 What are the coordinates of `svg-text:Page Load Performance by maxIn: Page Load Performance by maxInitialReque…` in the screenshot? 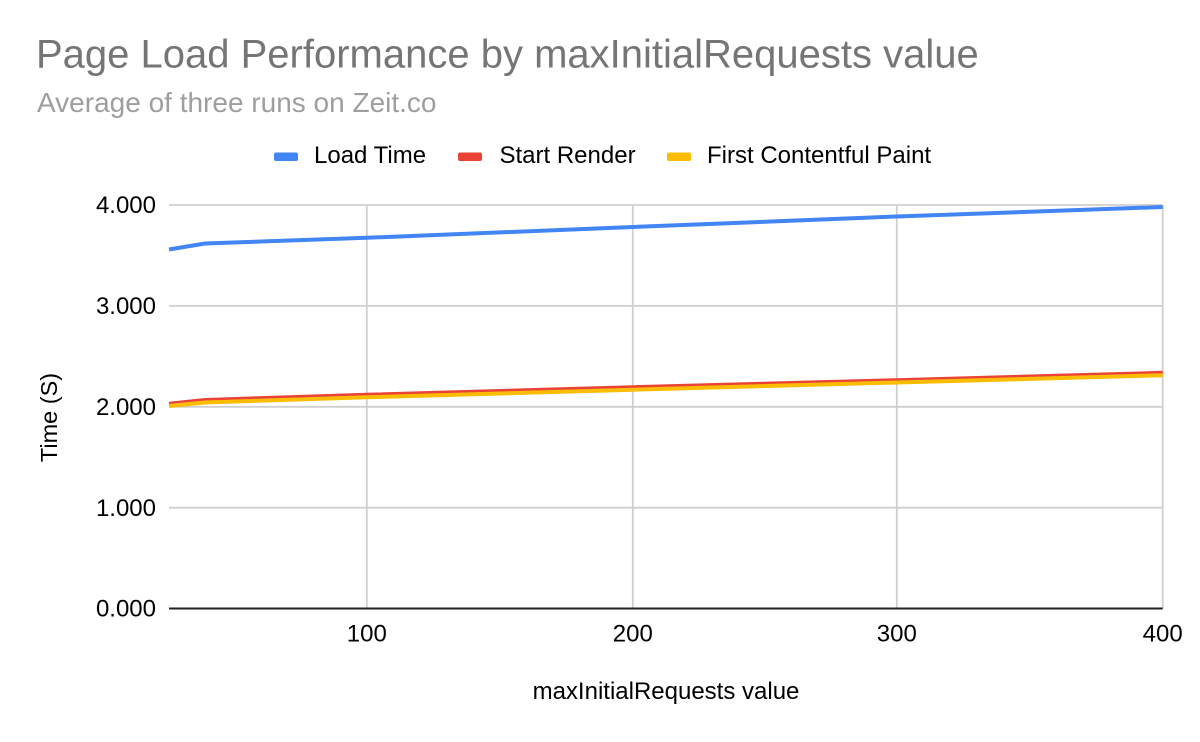 It's located at (507, 55).